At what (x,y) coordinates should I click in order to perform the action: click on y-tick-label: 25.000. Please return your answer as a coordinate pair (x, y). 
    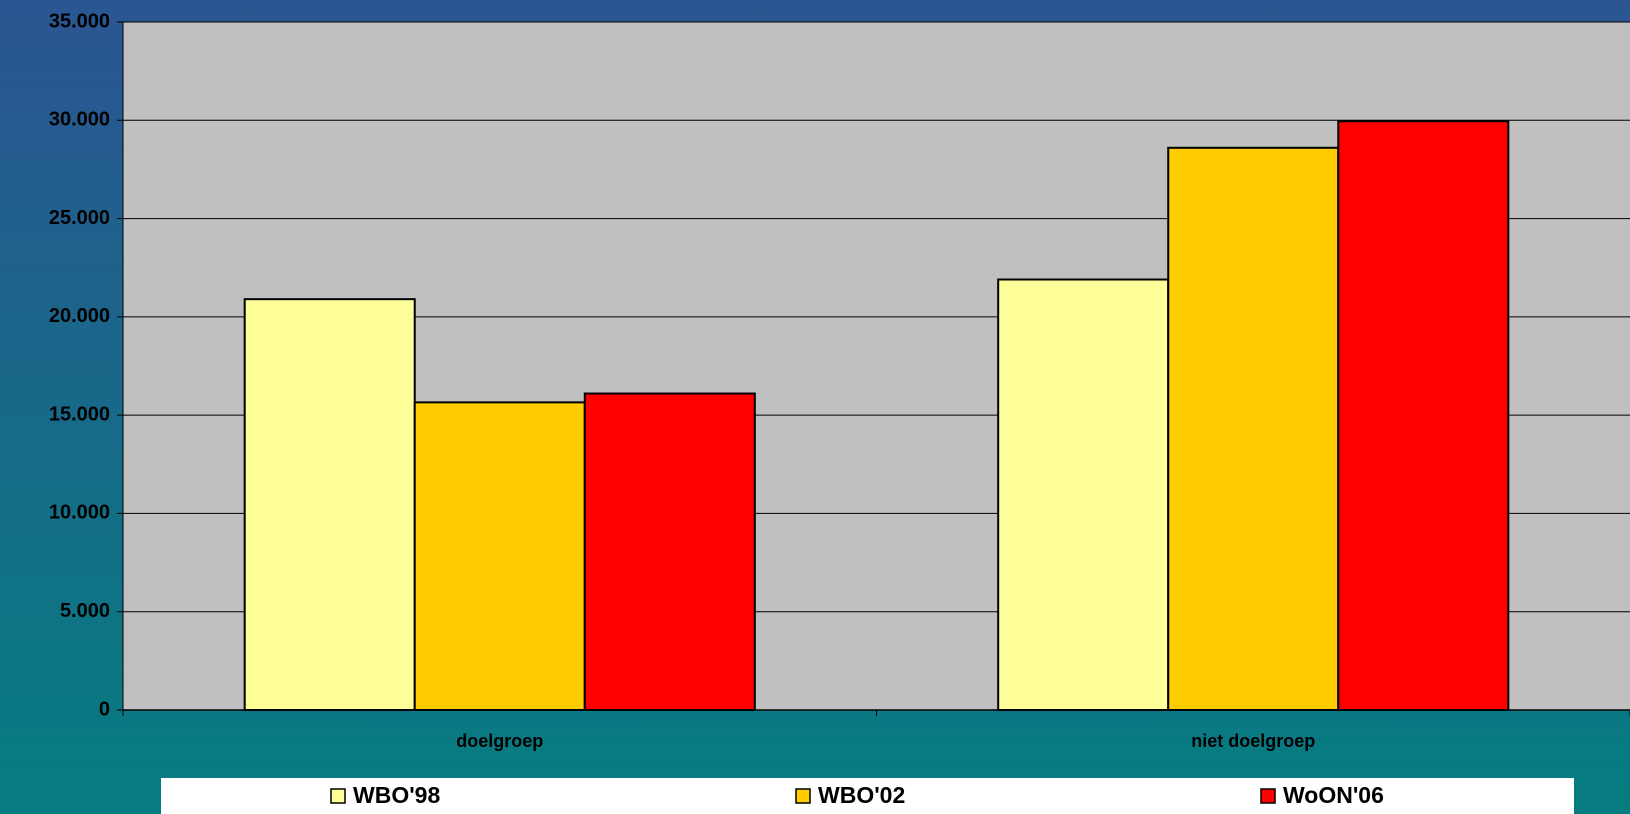
    Looking at the image, I should click on (79, 218).